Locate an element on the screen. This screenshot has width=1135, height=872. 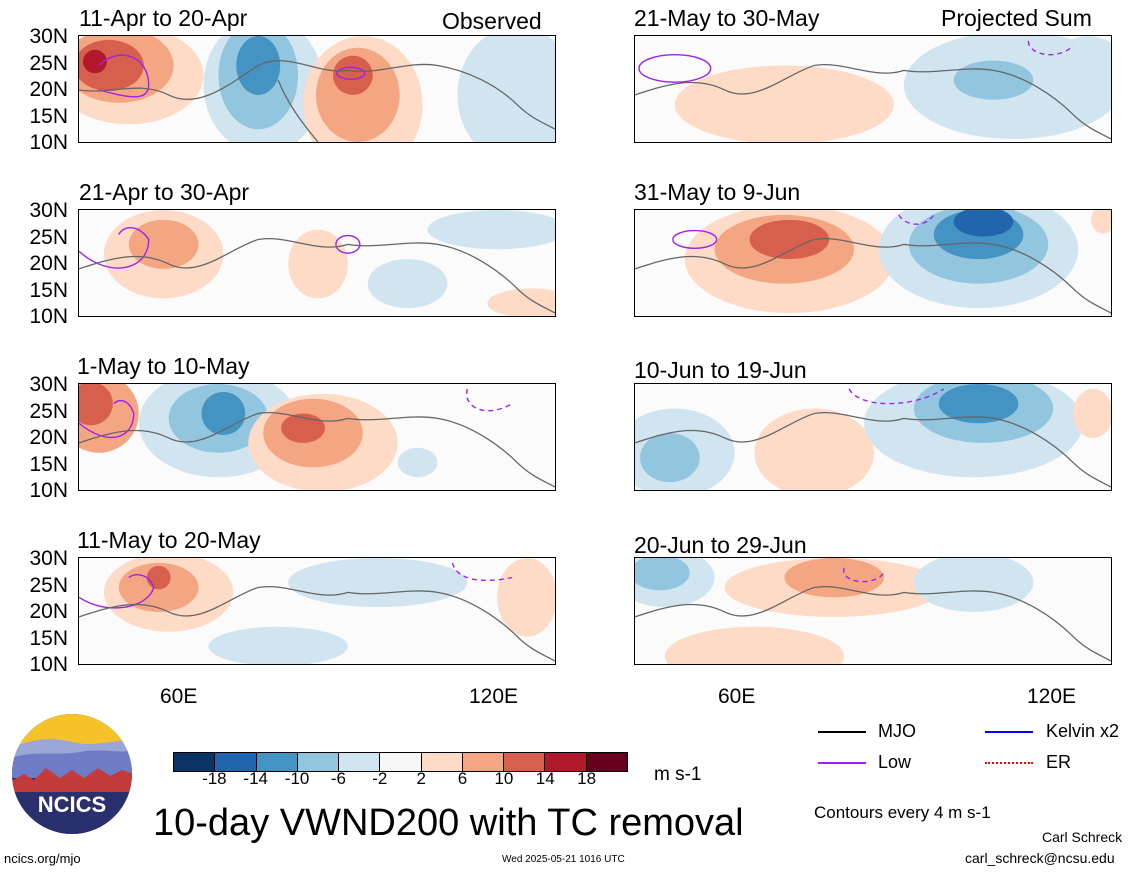
map-panel-20jun-29jun is located at coordinates (873, 611).